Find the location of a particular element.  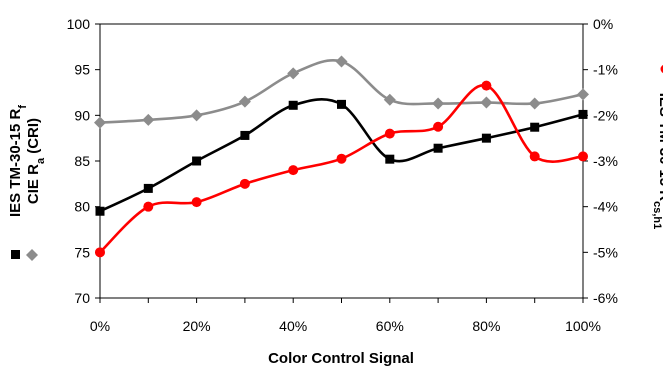

left-tick-label: 85 is located at coordinates (82, 161).